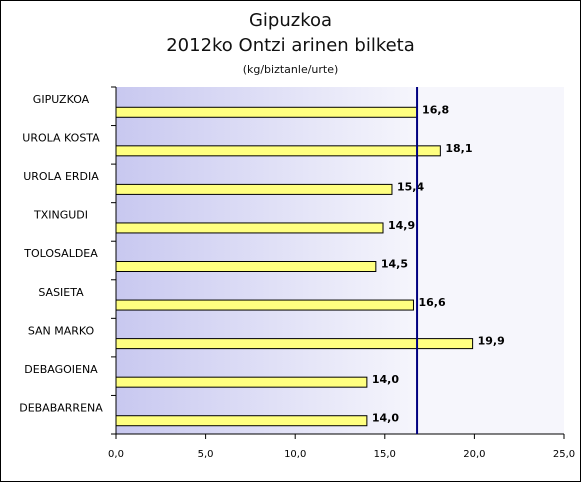 The image size is (581, 482). What do you see at coordinates (61, 99) in the screenshot?
I see `category-label: GIPUZKOA` at bounding box center [61, 99].